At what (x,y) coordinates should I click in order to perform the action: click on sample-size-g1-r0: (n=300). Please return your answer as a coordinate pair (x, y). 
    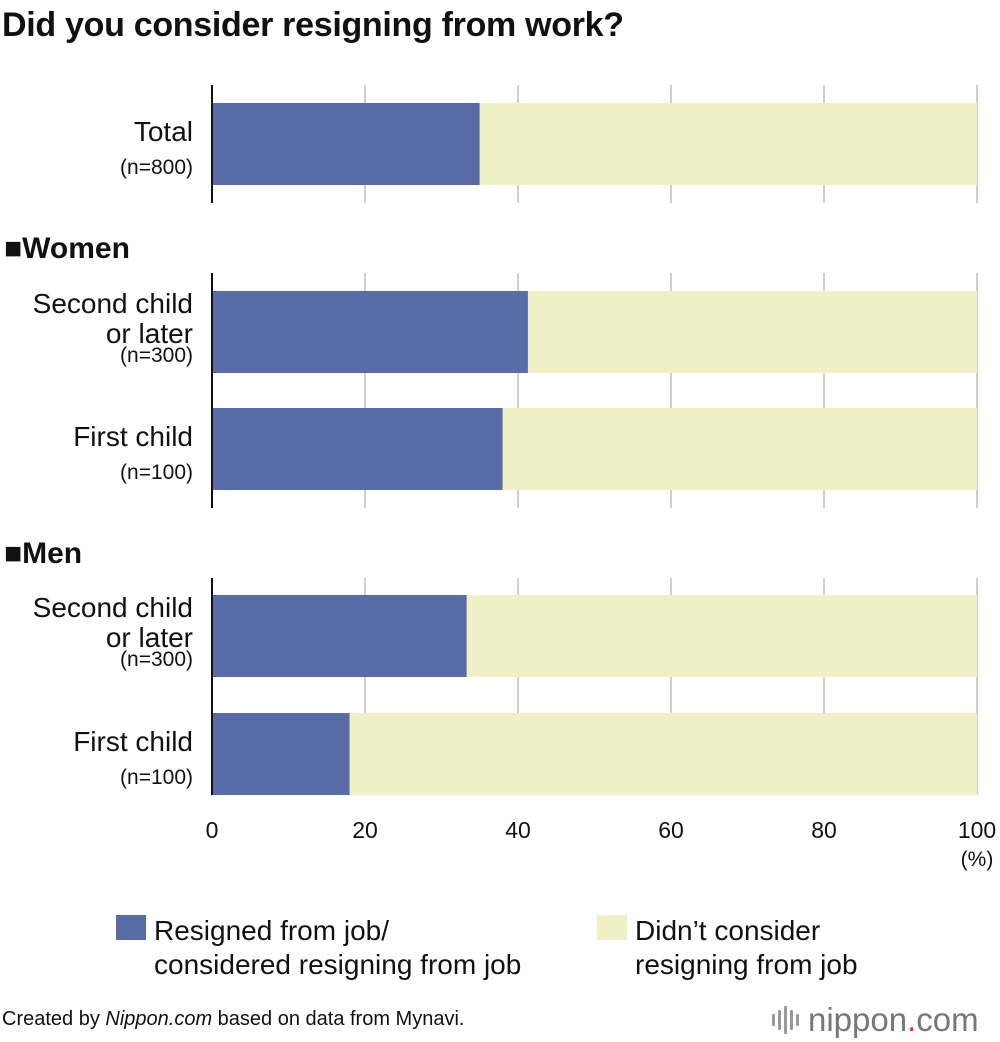
    Looking at the image, I should click on (156, 355).